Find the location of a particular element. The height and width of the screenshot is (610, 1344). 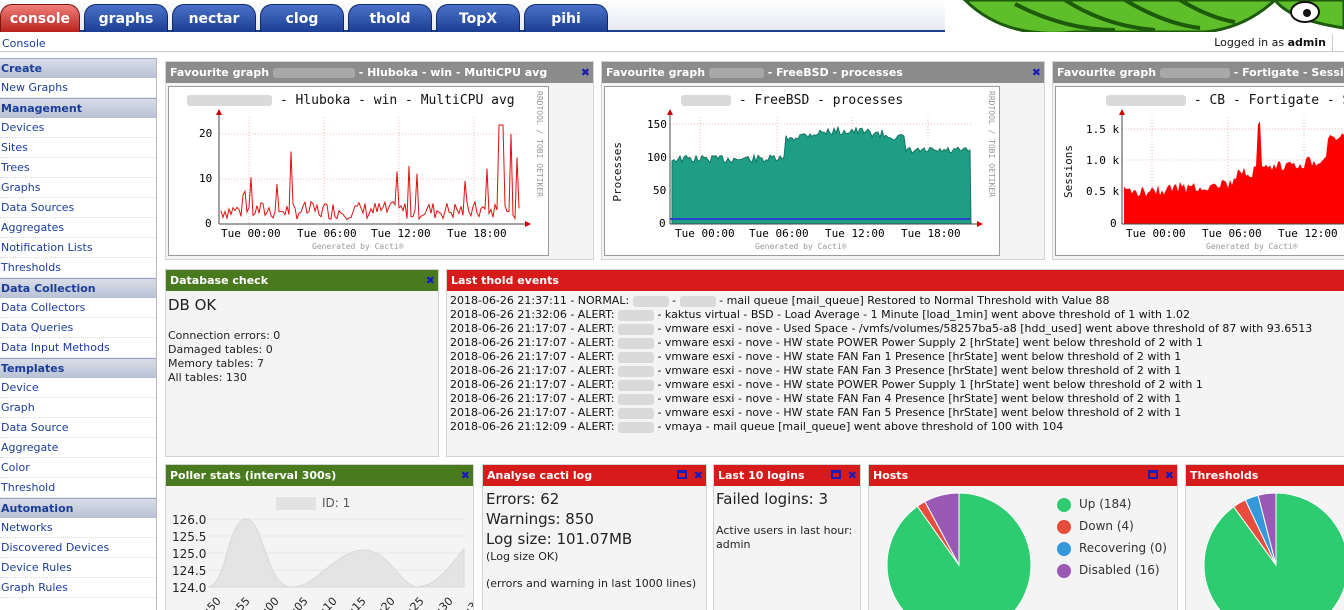

y-axis-label: Sessions is located at coordinates (1068, 171).